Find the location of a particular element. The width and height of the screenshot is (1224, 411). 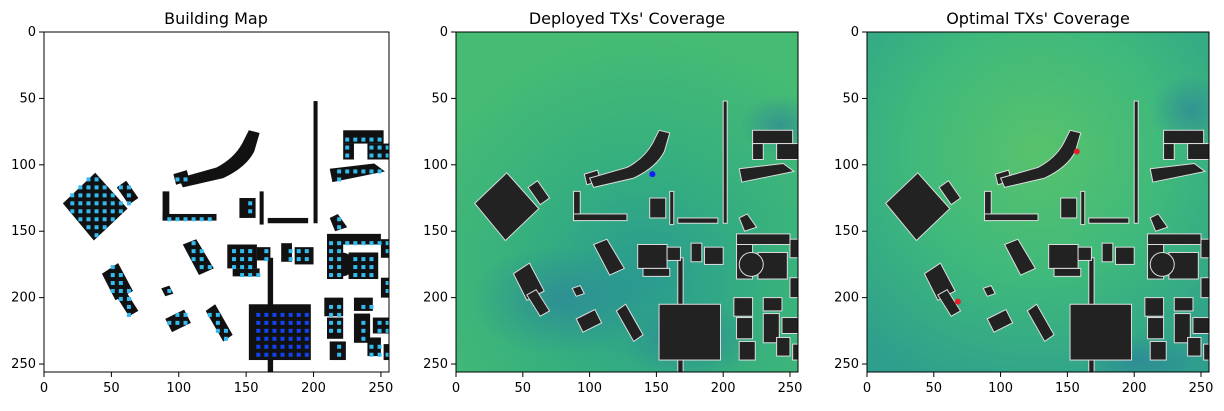

x-tick-label: 50 is located at coordinates (934, 388).